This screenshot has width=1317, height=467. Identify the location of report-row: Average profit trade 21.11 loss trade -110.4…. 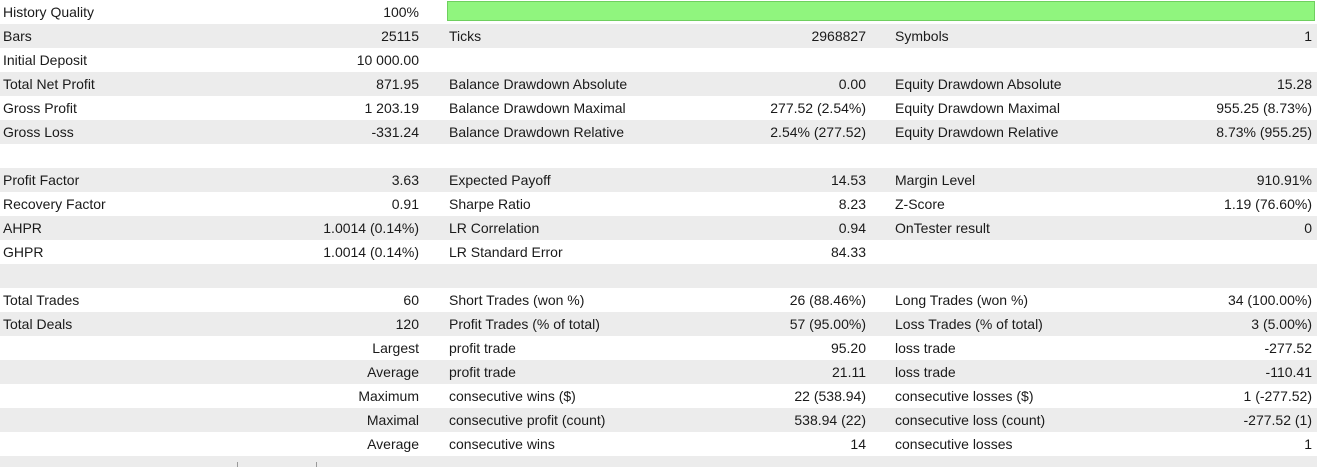
(658, 372).